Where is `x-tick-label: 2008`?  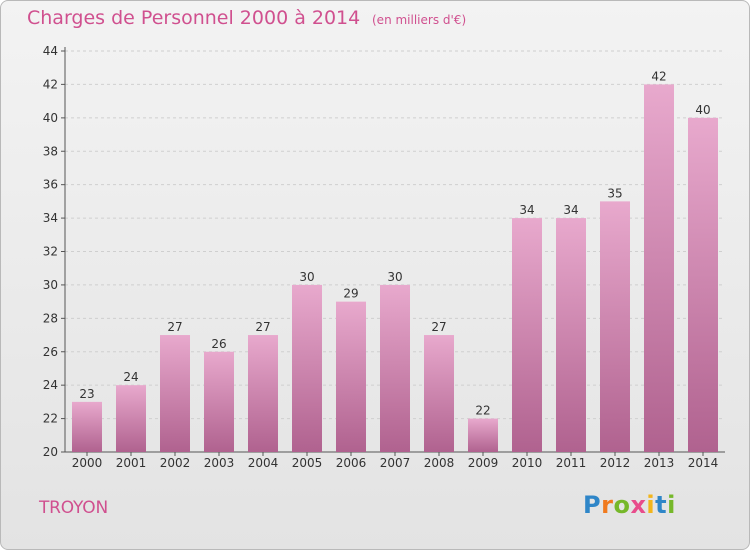
x-tick-label: 2008 is located at coordinates (439, 463).